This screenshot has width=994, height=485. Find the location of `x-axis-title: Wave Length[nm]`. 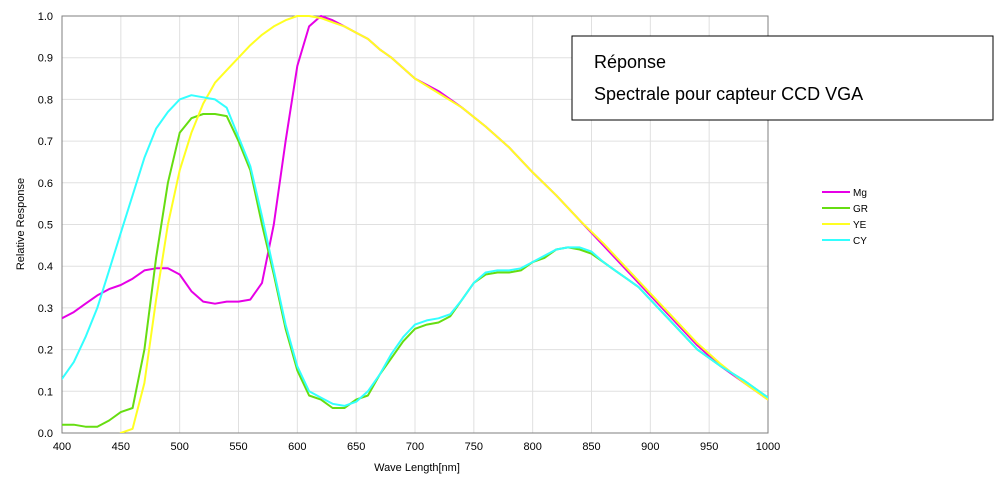

x-axis-title: Wave Length[nm] is located at coordinates (417, 468).